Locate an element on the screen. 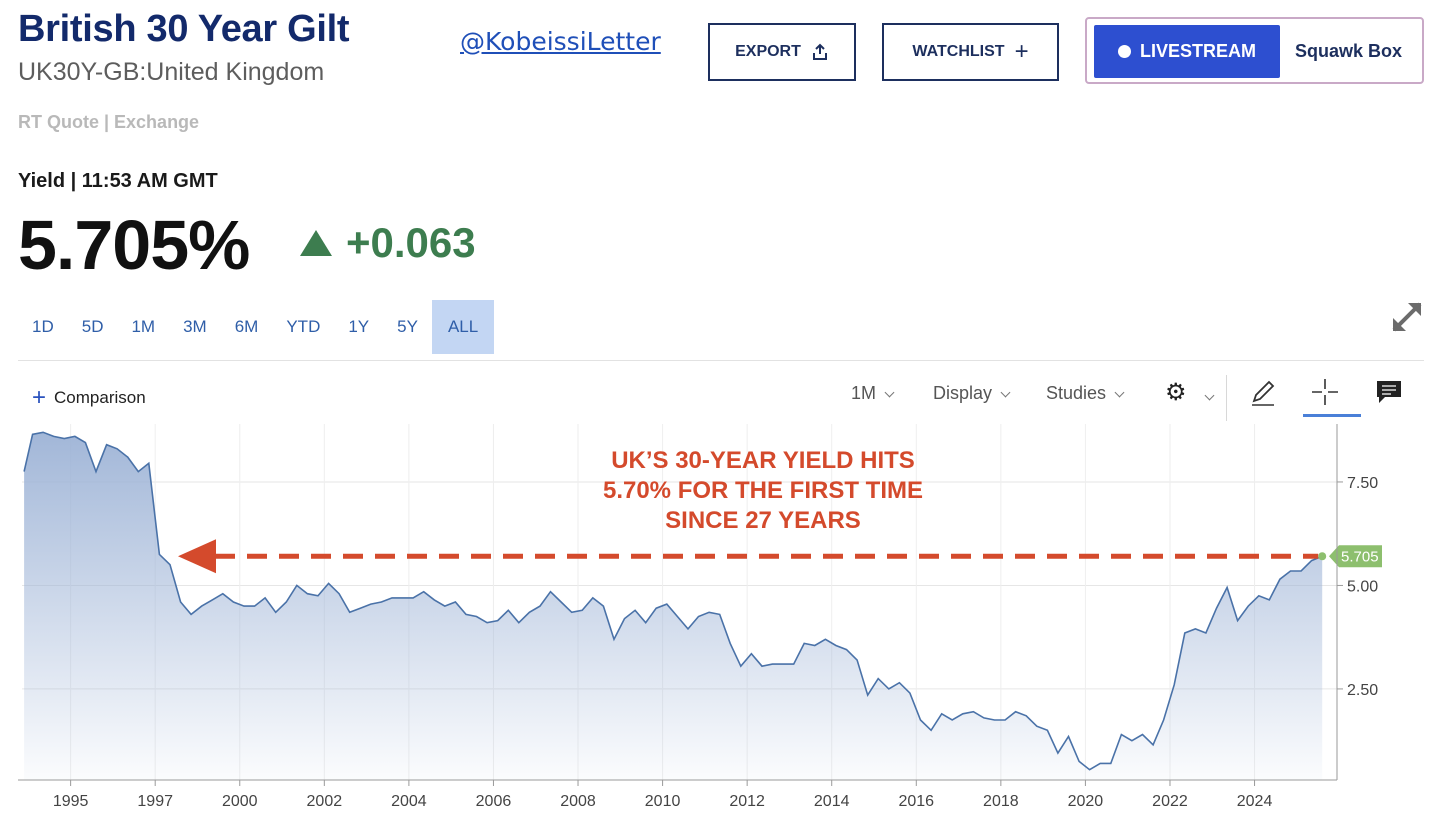  live-dot-icon is located at coordinates (1124, 51).